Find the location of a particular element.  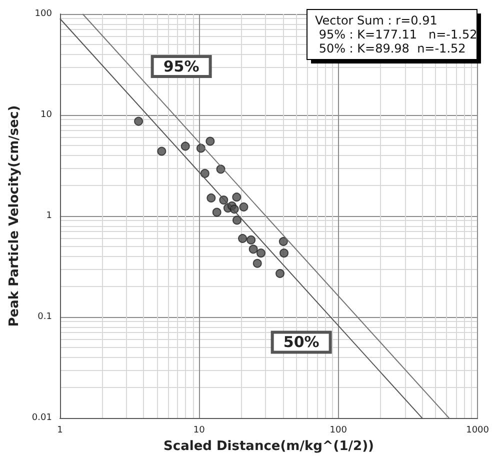

x-tick-label: 10 is located at coordinates (199, 431).